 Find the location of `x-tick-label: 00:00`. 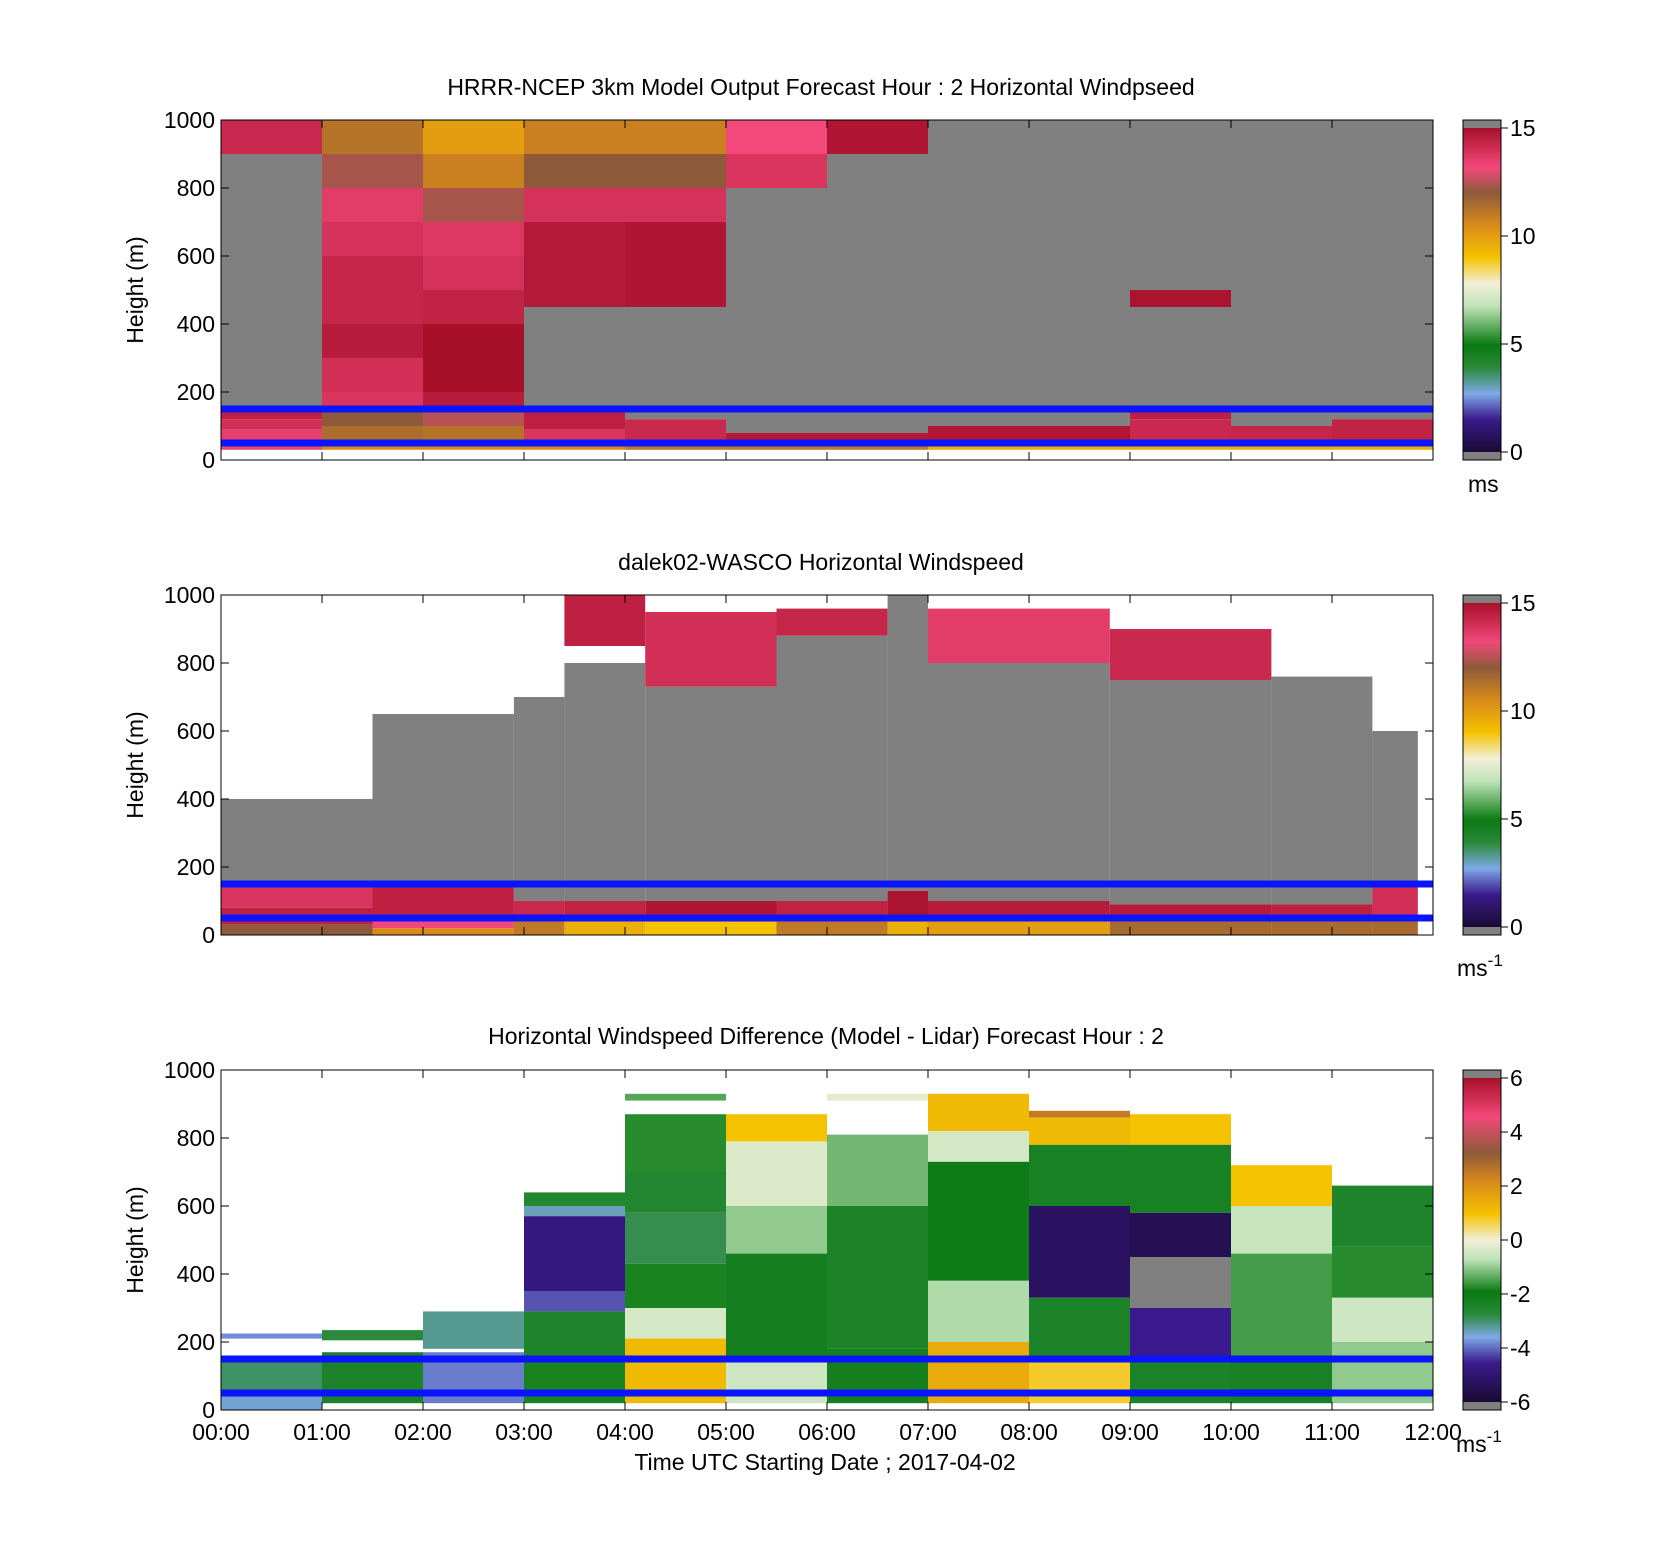

x-tick-label: 00:00 is located at coordinates (221, 1432).